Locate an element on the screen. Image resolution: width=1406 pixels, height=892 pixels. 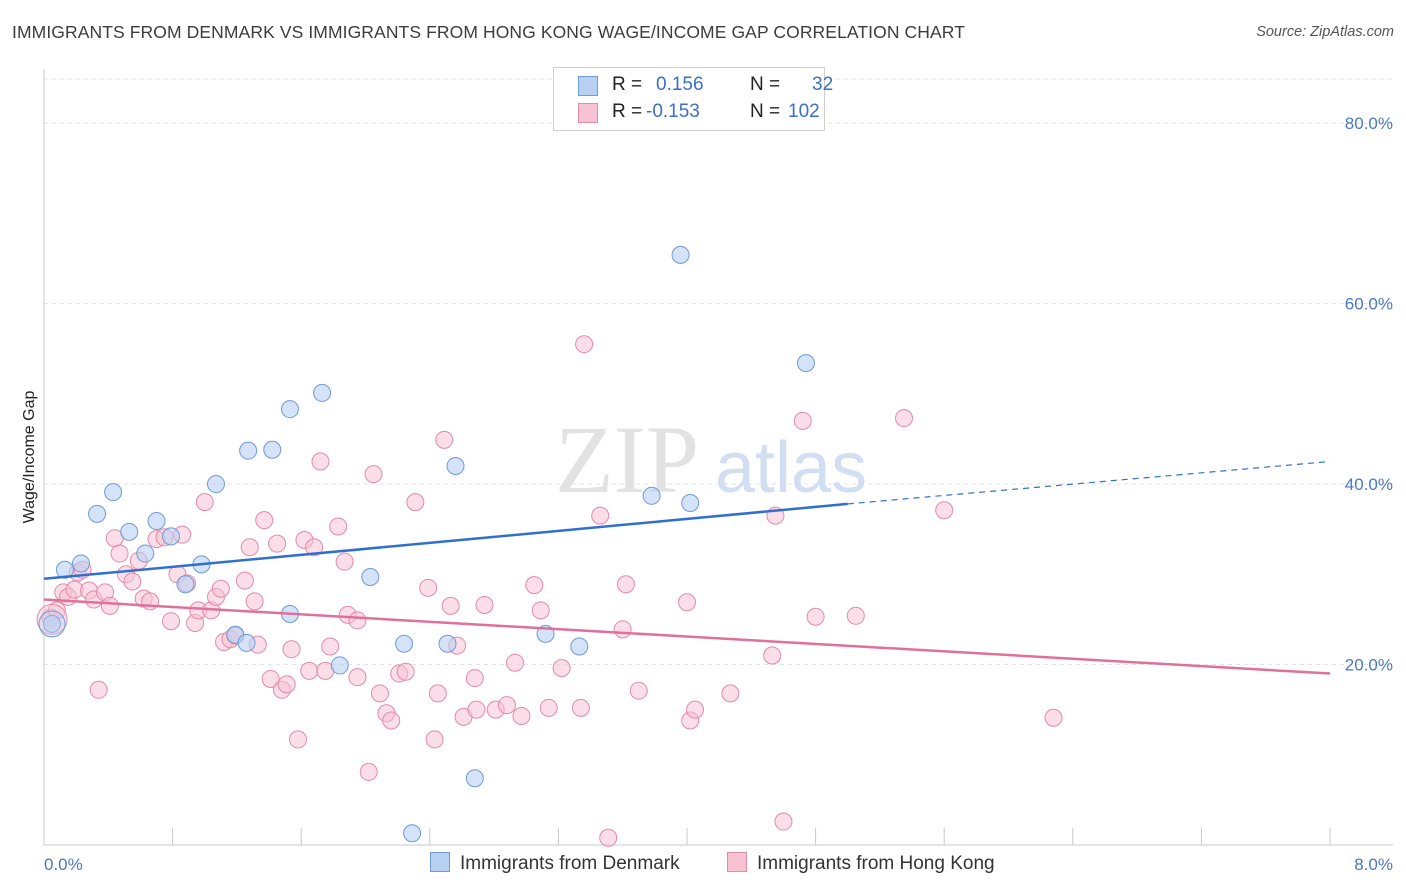
x-tick-label-min: 0.0% is located at coordinates (63, 864).